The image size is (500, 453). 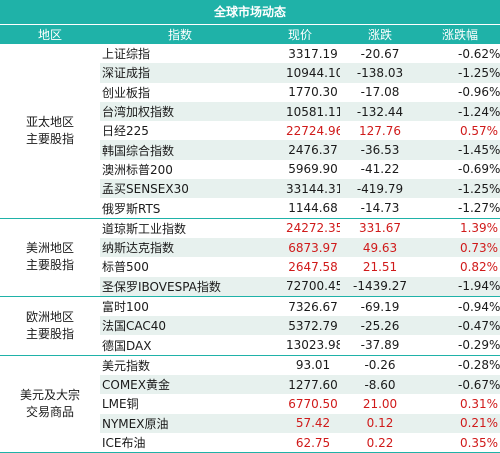 I want to click on index-name: 澳洲标普200, so click(x=137, y=169).